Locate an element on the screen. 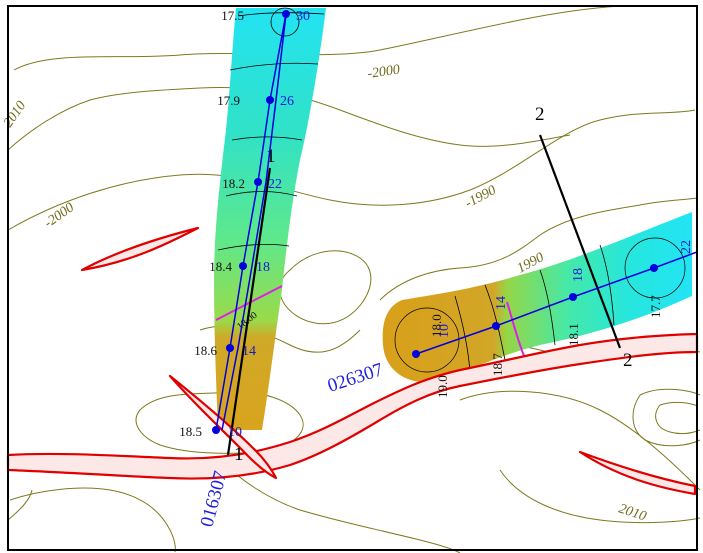 This screenshot has height=553, width=703. section-1-top-label: 1 is located at coordinates (271, 156).